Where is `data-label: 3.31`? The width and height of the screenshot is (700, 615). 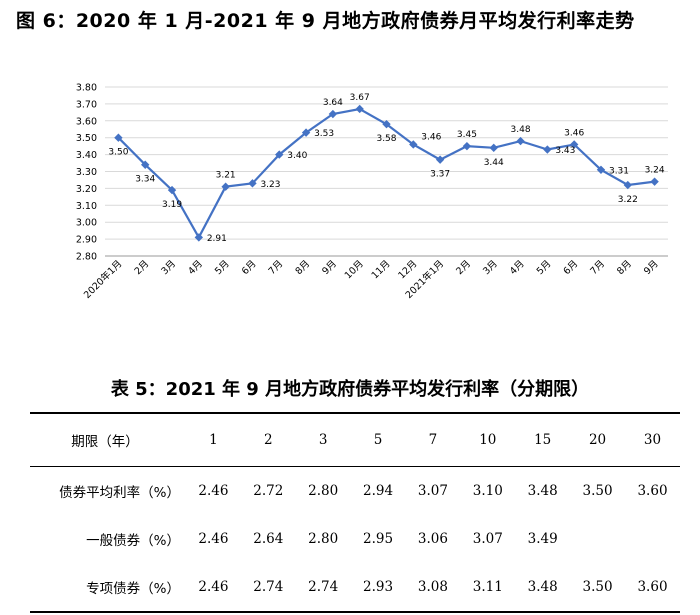
data-label: 3.31 is located at coordinates (619, 171).